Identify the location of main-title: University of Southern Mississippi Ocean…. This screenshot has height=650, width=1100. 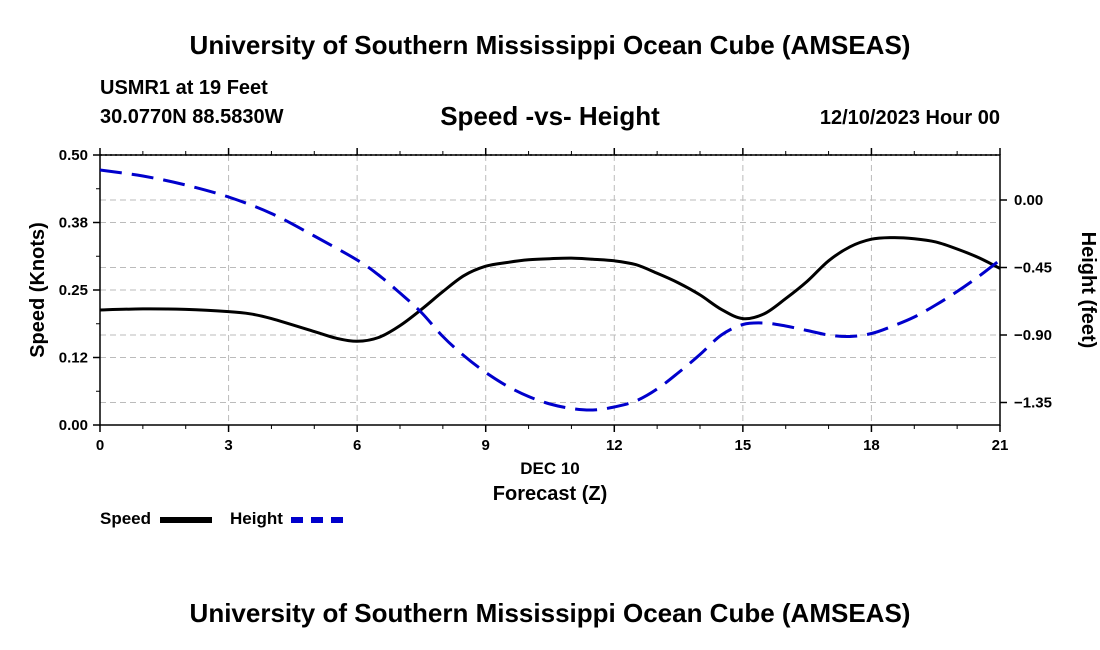
(550, 45).